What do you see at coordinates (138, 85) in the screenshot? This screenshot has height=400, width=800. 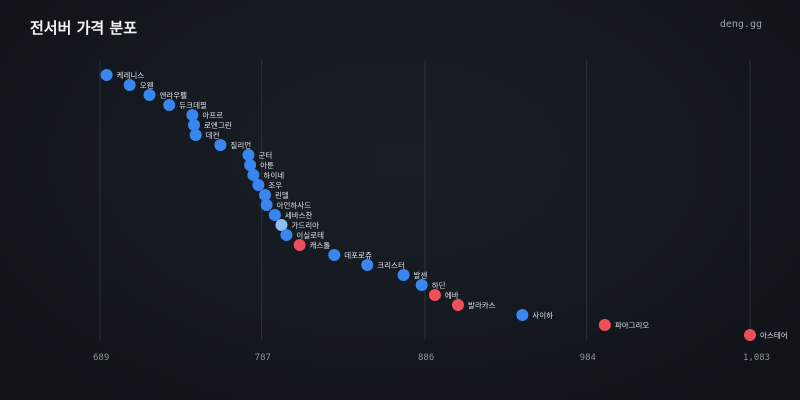 I see `data-point: 오웬` at bounding box center [138, 85].